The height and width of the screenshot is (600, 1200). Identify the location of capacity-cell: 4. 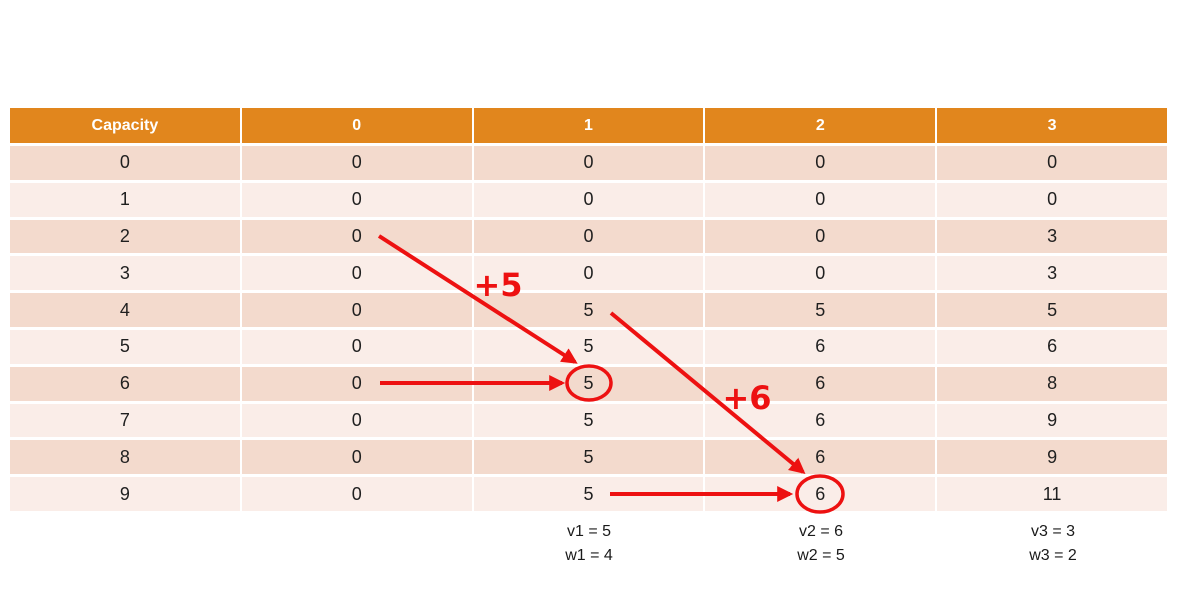
(125, 310).